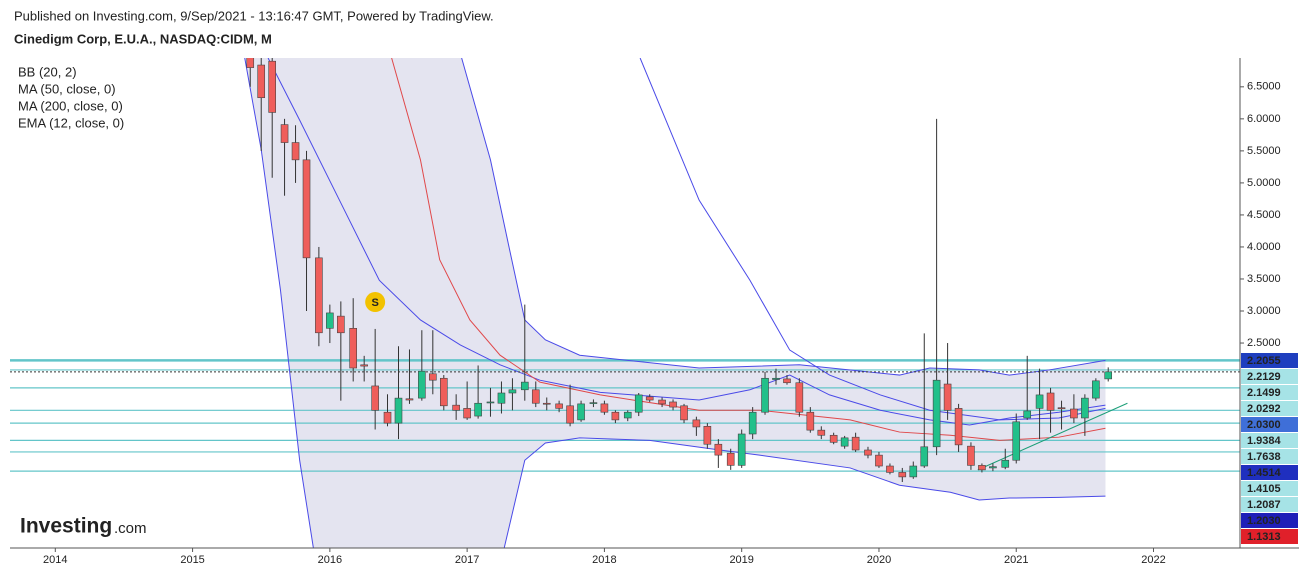 The image size is (1299, 573). What do you see at coordinates (1264, 425) in the screenshot?
I see `price-label: 2.0300` at bounding box center [1264, 425].